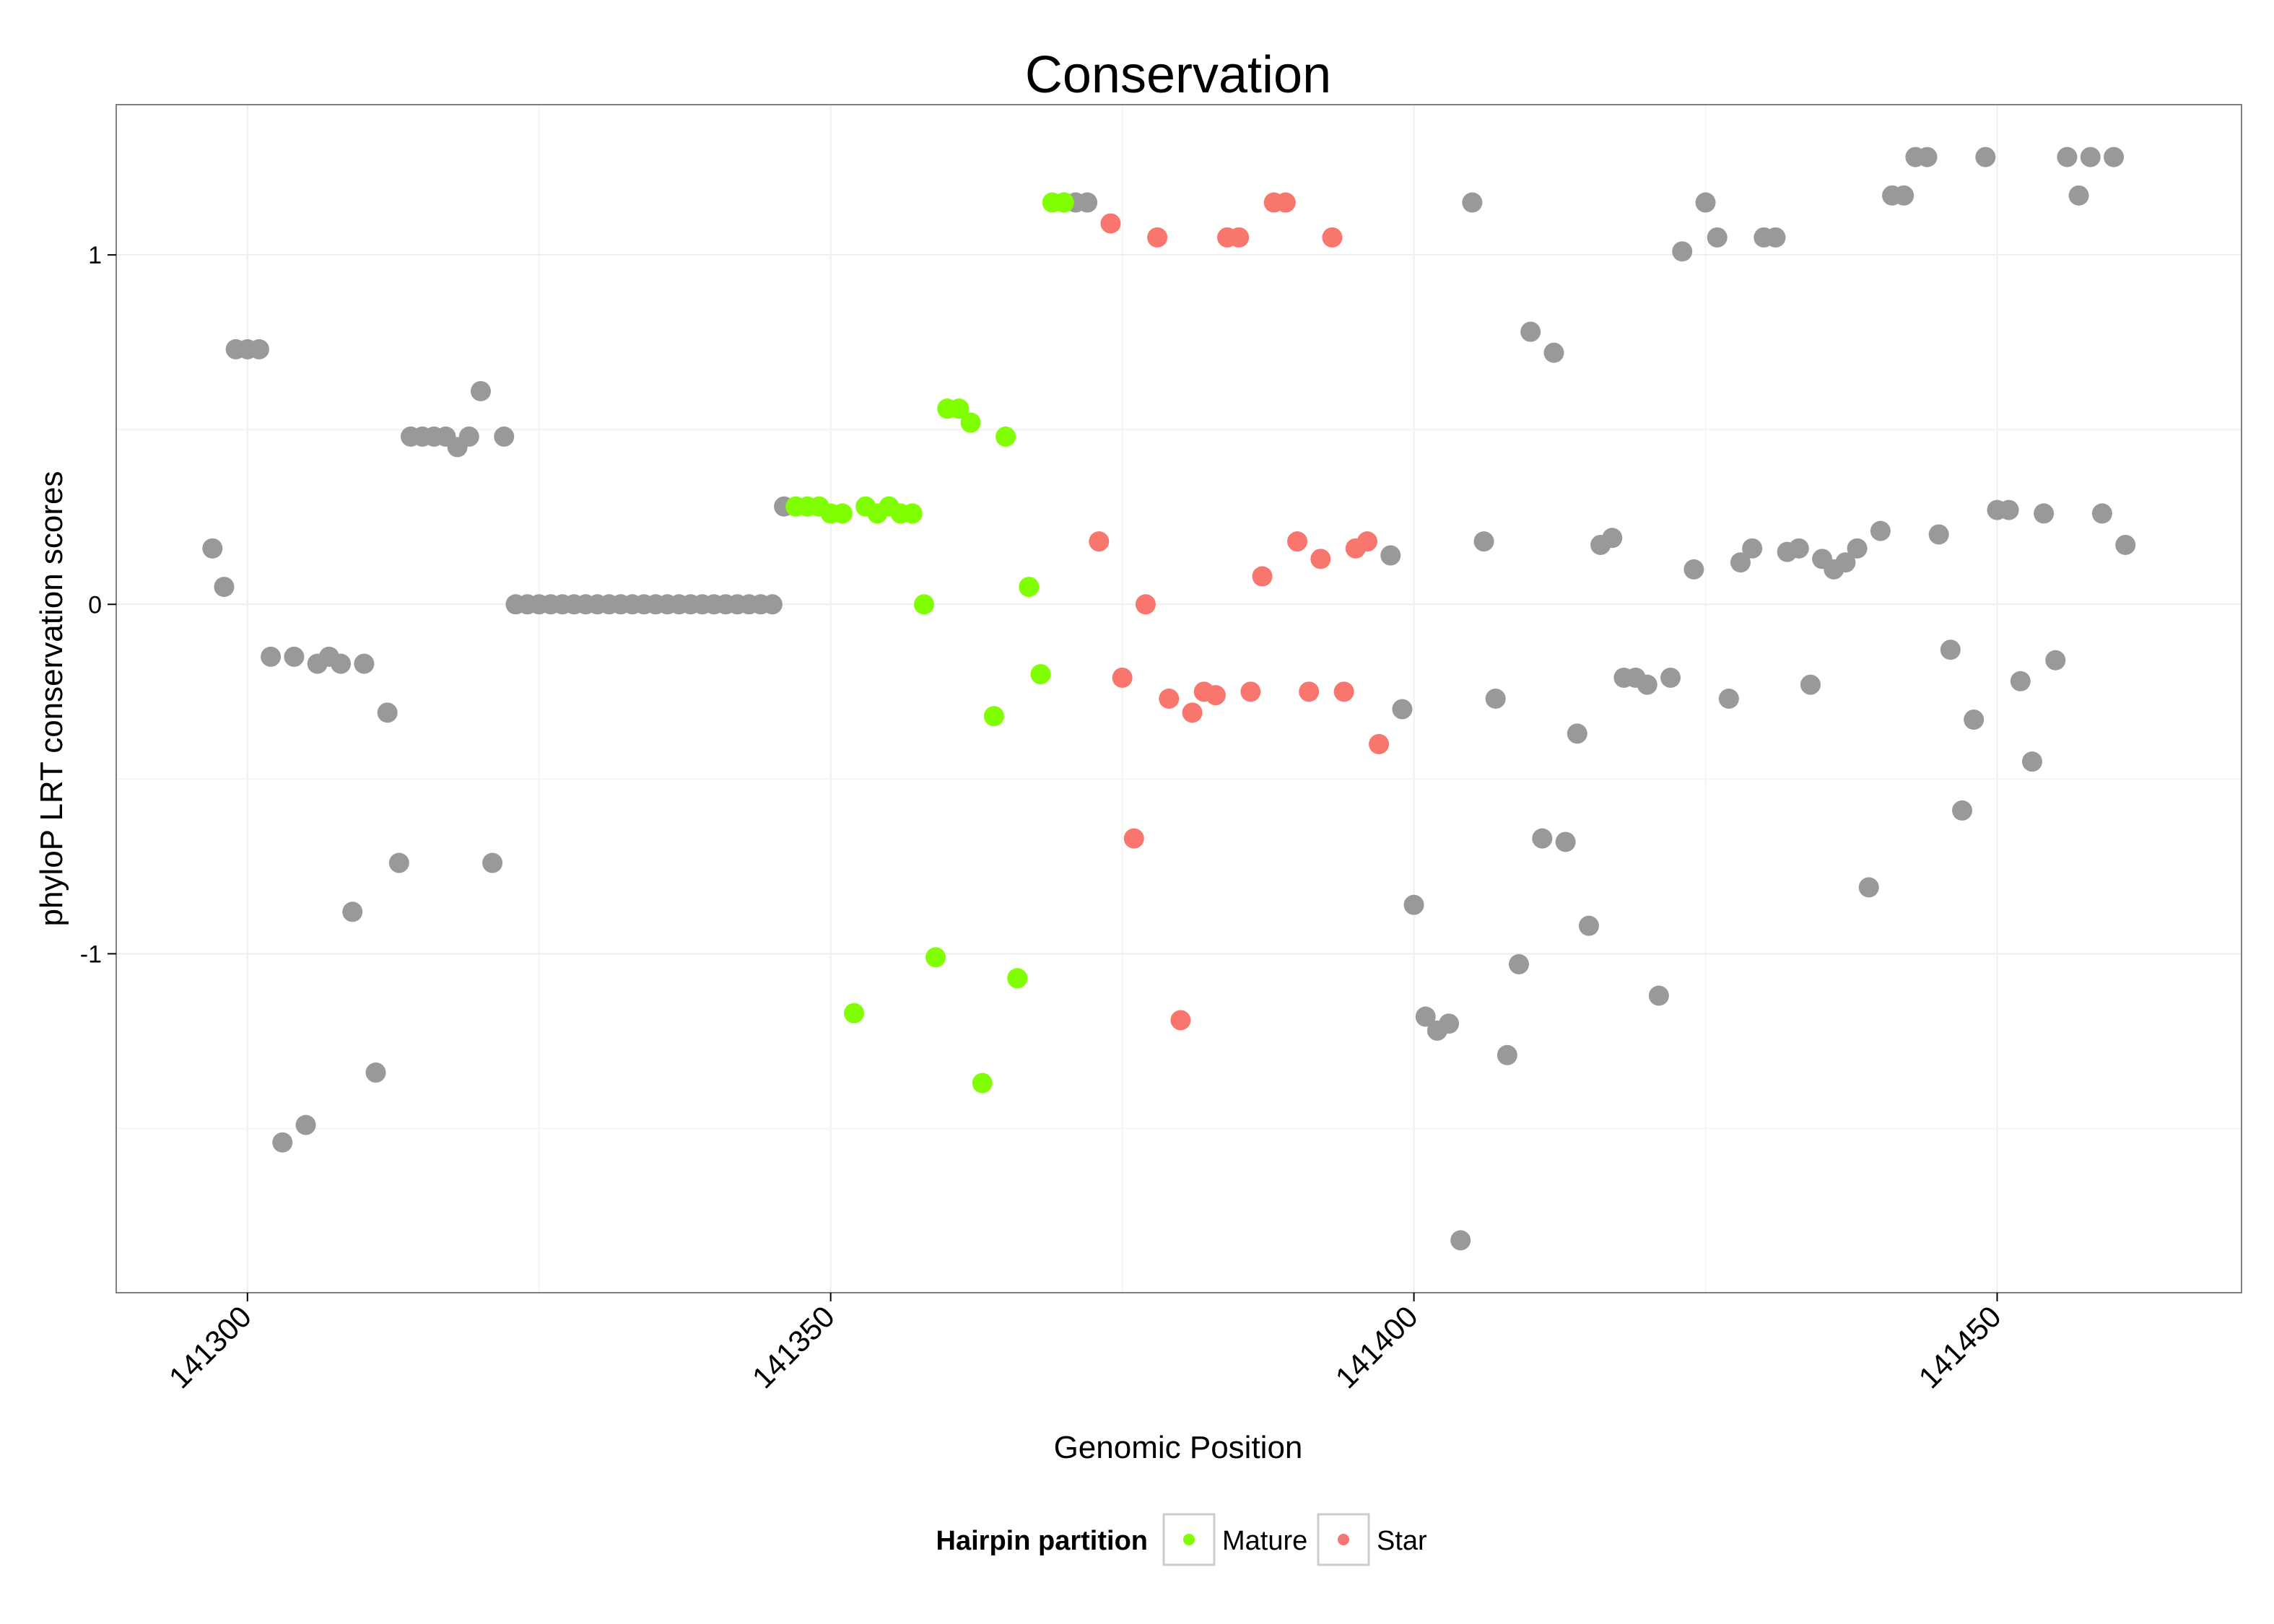  I want to click on y-tick-label: 1, so click(95, 255).